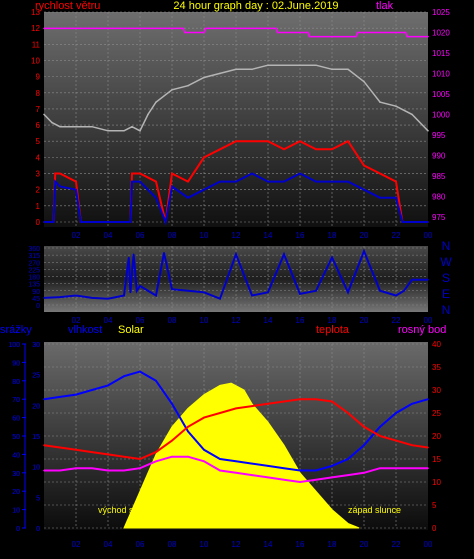  What do you see at coordinates (38, 77) in the screenshot?
I see `wind-tick-label: 9` at bounding box center [38, 77].